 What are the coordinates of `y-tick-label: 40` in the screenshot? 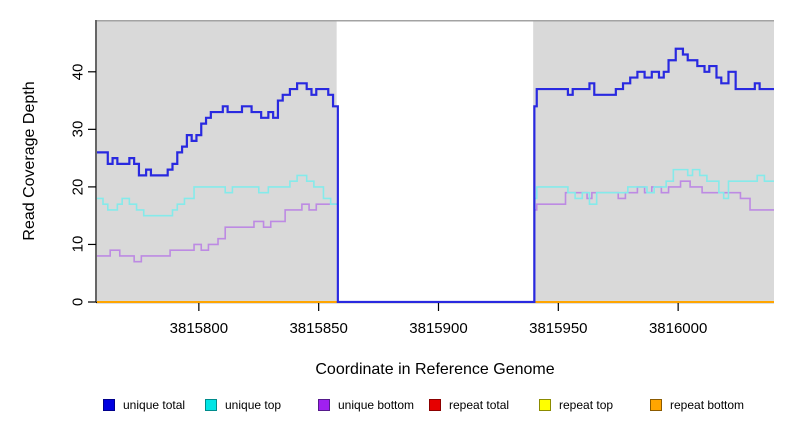 It's located at (78, 72).